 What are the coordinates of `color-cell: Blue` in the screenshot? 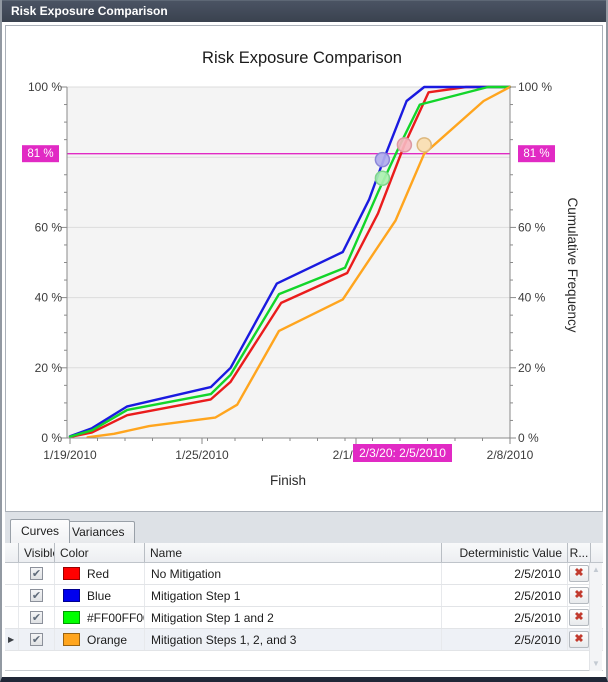 It's located at (100, 595).